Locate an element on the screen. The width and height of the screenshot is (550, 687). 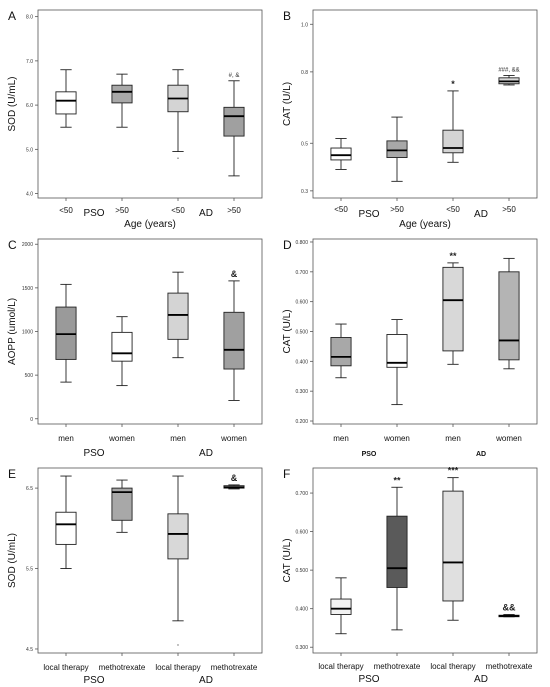
y-tick-label: 0.400 is located at coordinates (301, 610).